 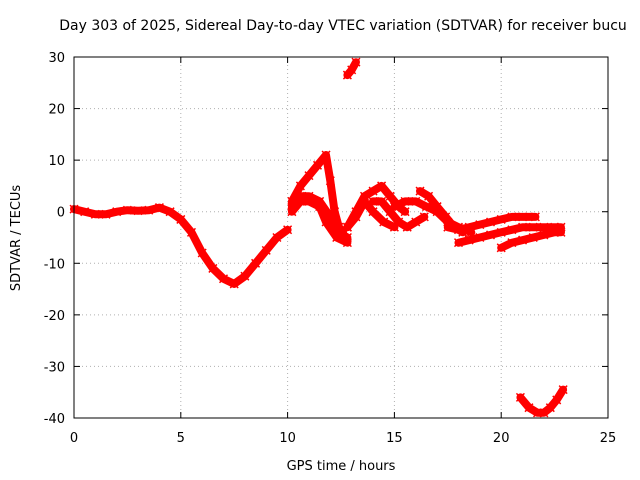 I want to click on y-axis-label: SDTVAR / TECUs, so click(x=16, y=238).